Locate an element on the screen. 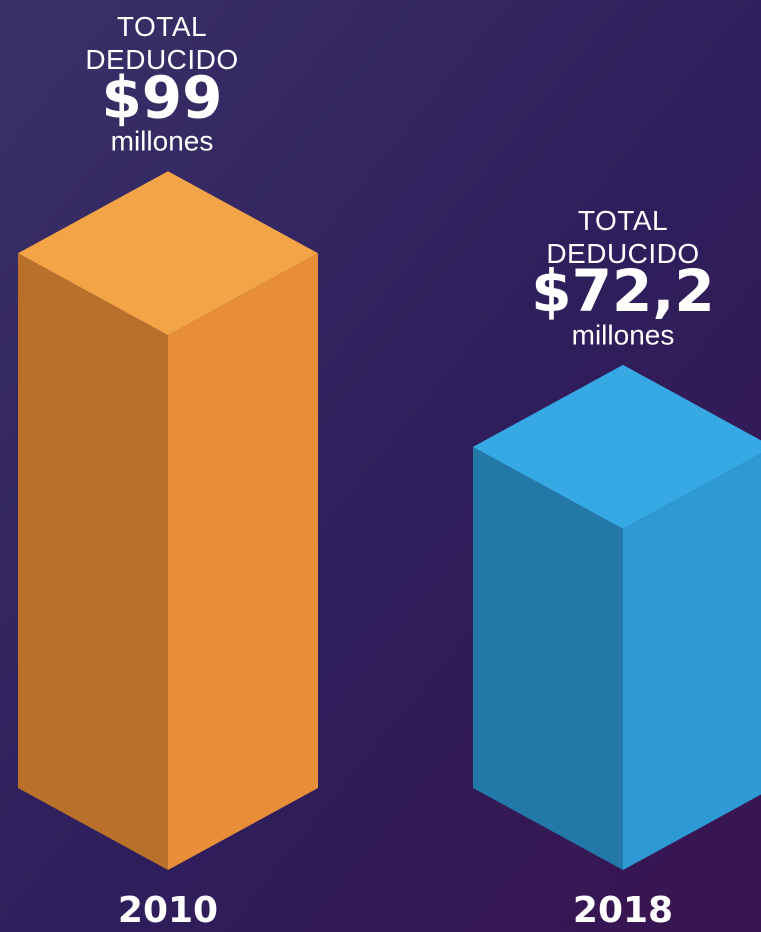 The width and height of the screenshot is (761, 932). x-tick-label: 2018 is located at coordinates (623, 910).